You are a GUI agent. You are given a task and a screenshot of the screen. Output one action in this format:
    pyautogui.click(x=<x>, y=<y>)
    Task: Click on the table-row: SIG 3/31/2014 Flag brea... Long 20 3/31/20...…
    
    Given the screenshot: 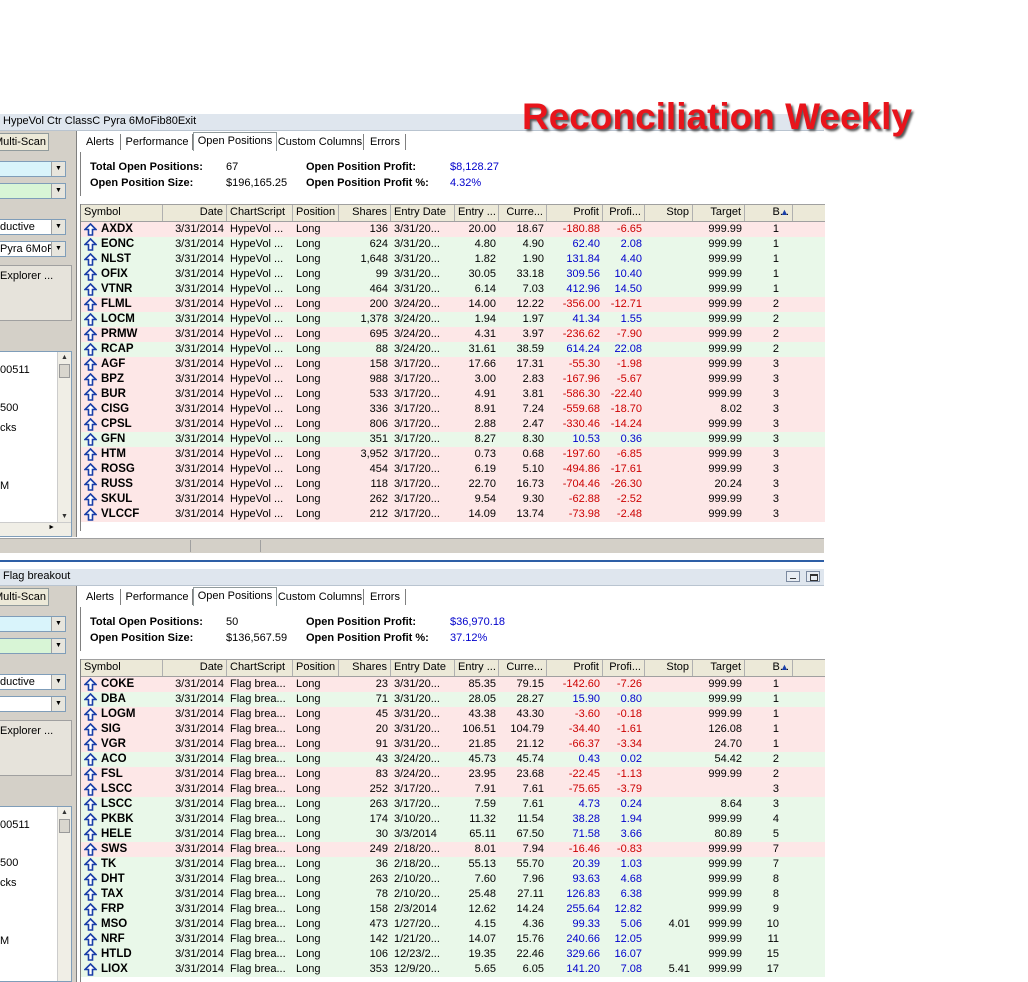 What is the action you would take?
    pyautogui.click(x=453, y=729)
    